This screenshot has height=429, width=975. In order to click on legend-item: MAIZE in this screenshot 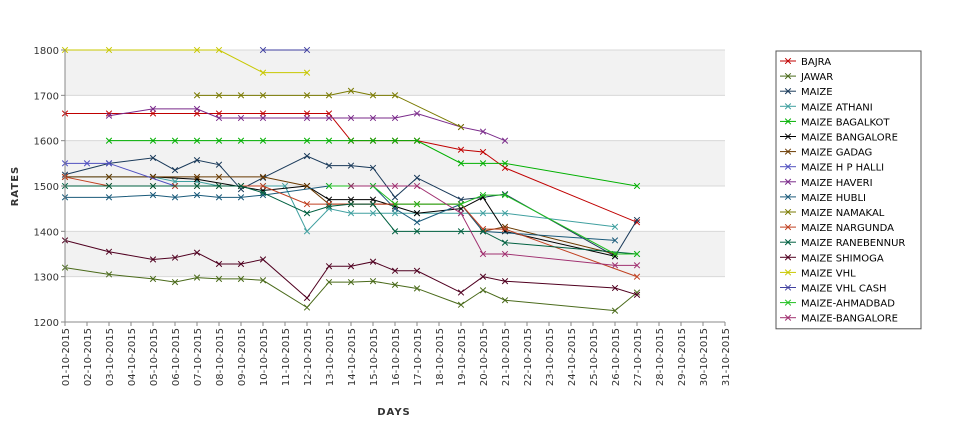, I will do `click(806, 92)`.